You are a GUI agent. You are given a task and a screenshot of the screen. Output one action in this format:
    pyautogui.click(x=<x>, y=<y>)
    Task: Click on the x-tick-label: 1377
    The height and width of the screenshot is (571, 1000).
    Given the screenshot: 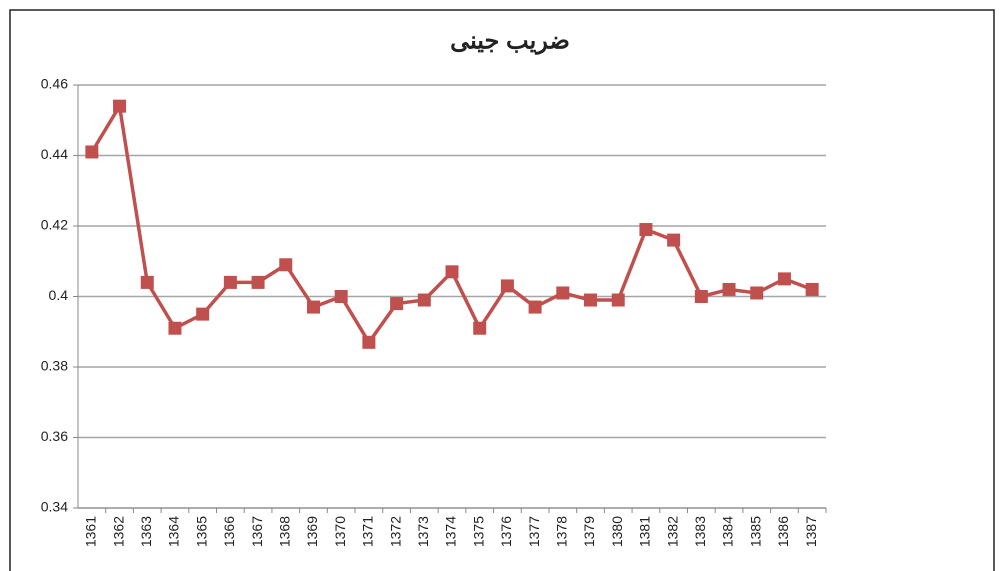 What is the action you would take?
    pyautogui.click(x=534, y=531)
    